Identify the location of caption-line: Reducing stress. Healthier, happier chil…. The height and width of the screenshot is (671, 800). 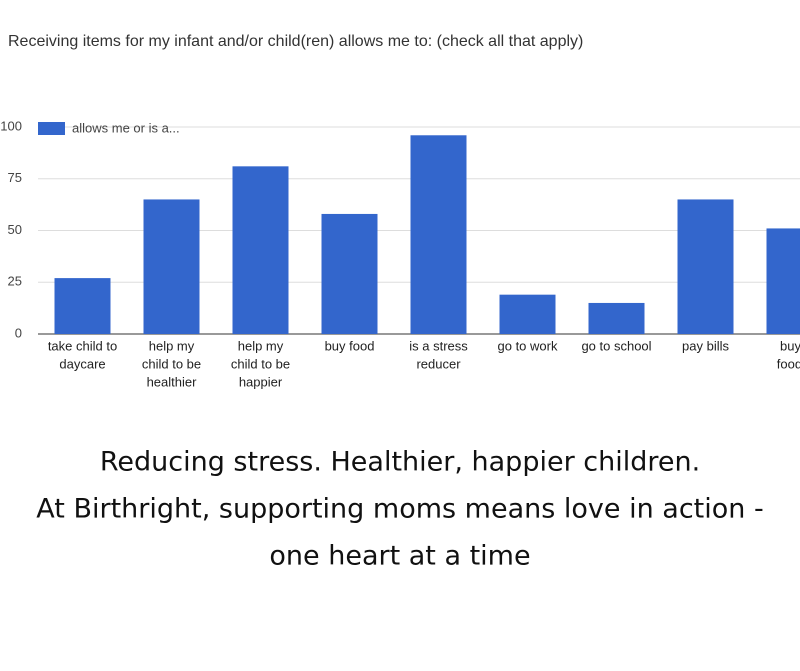
(400, 462).